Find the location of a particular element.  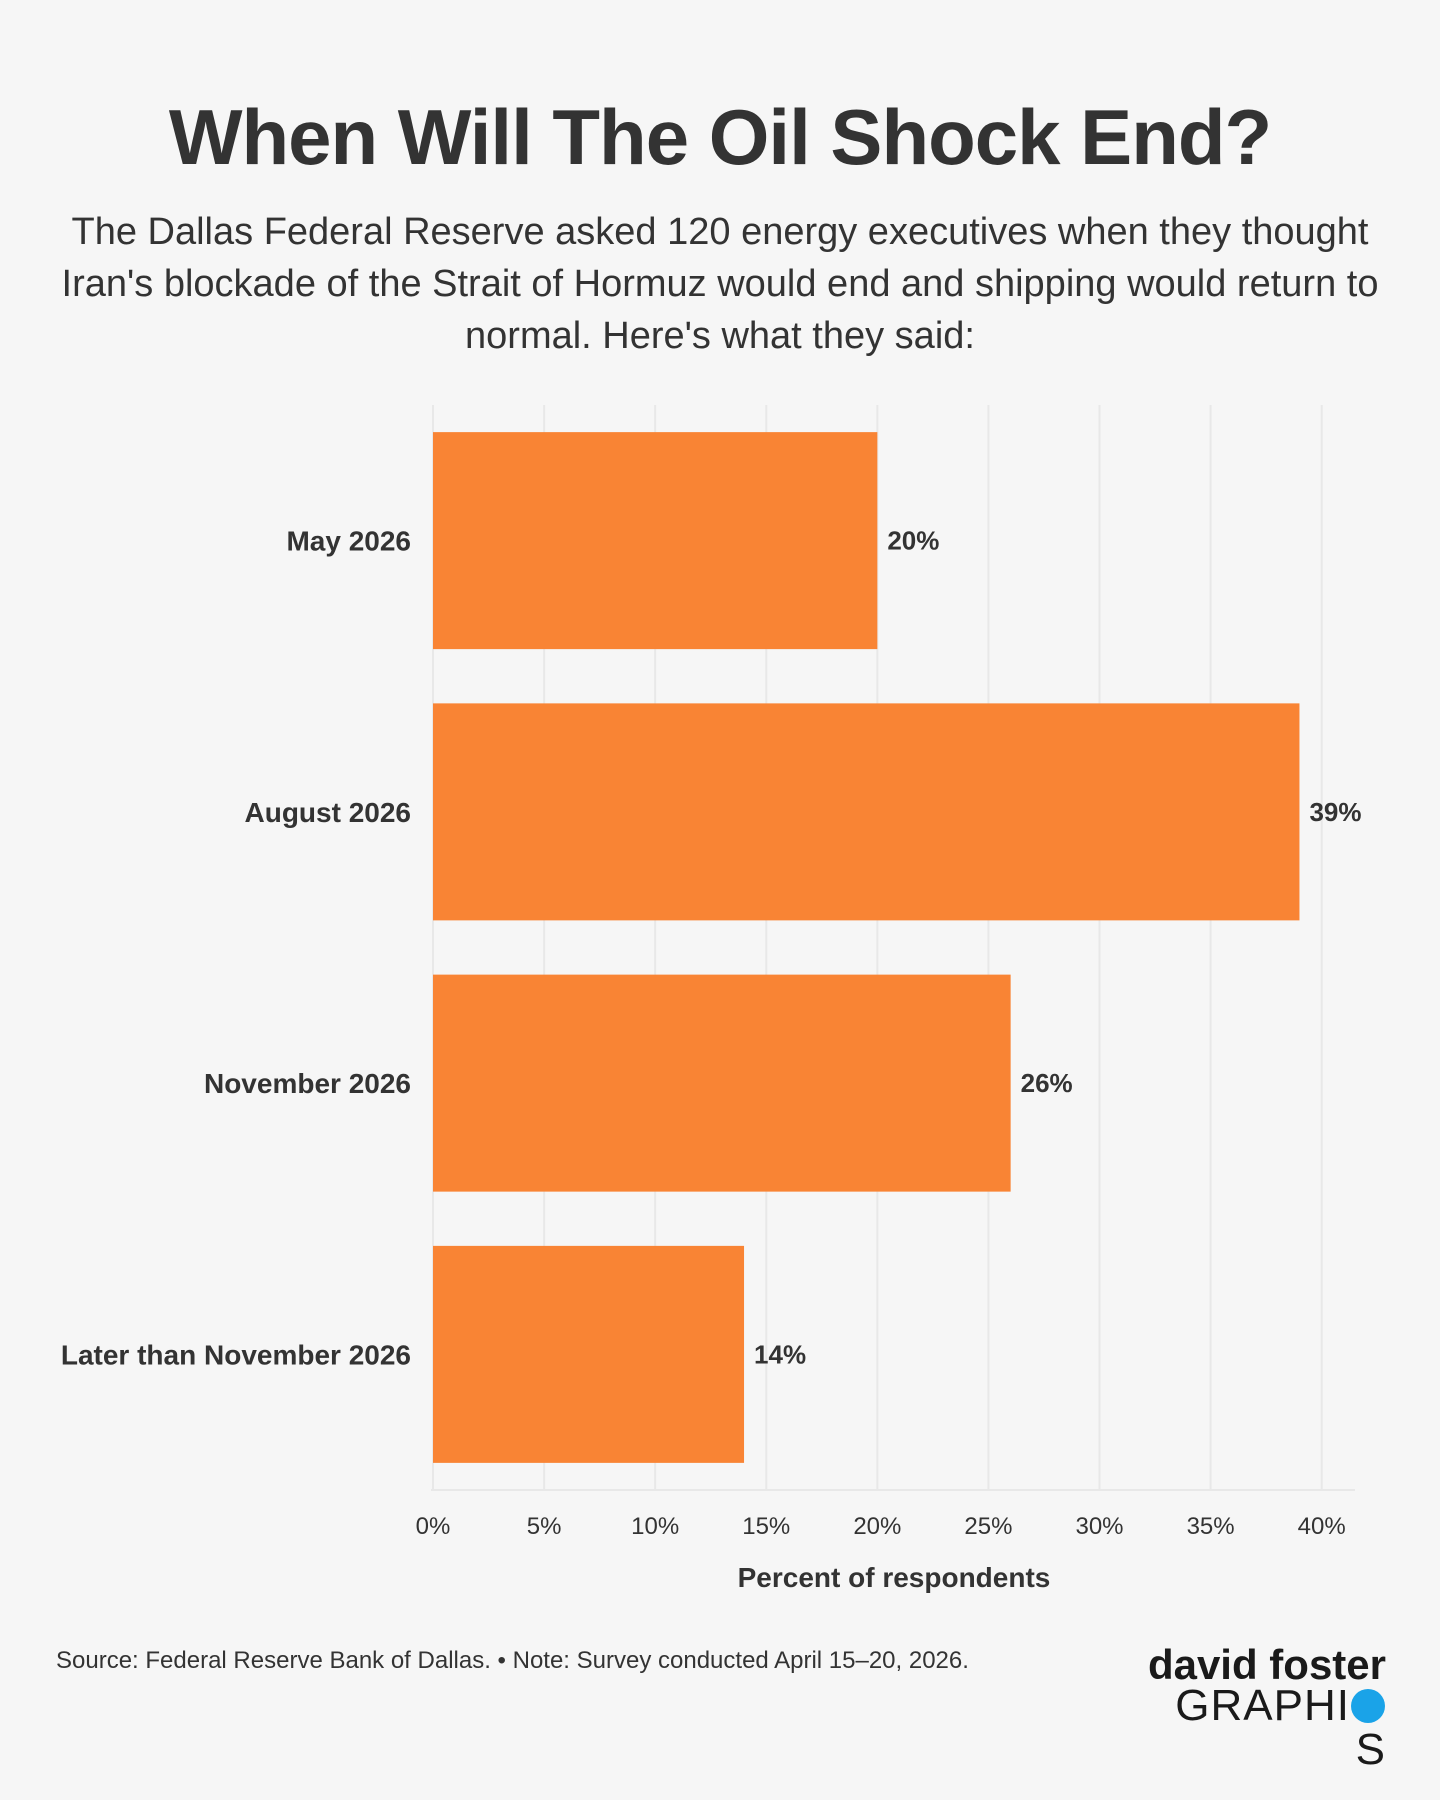

x-tick-label: 30% is located at coordinates (1099, 1526).